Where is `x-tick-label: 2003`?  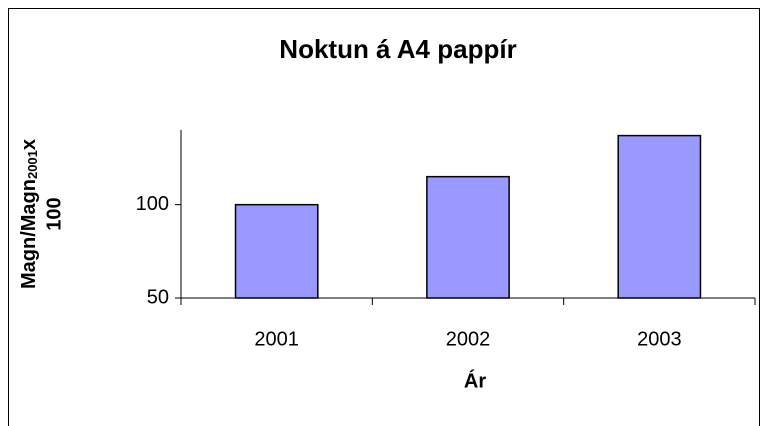
x-tick-label: 2003 is located at coordinates (659, 339).